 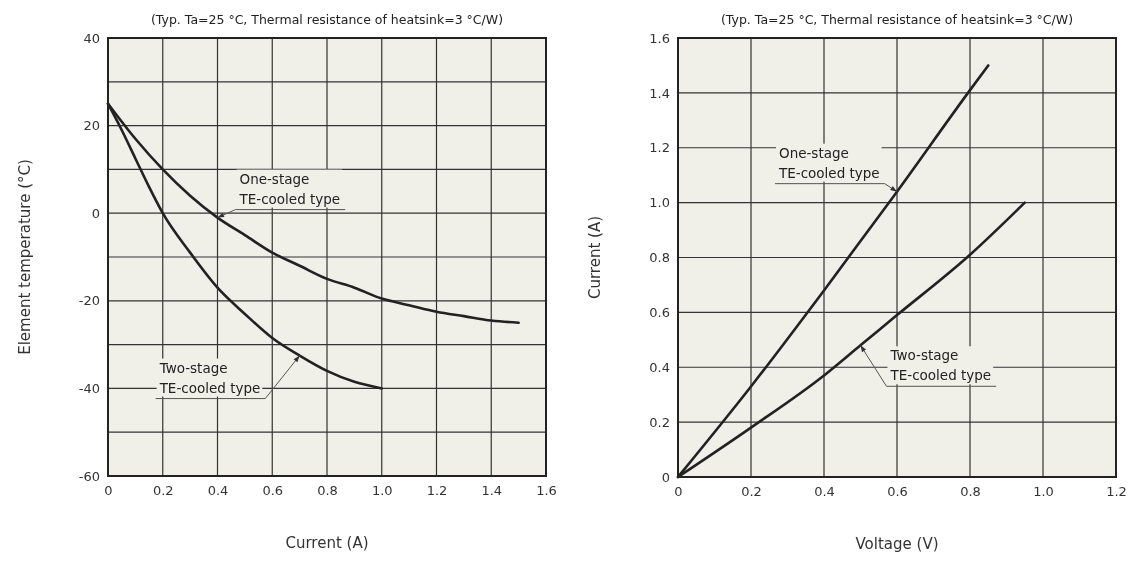 I want to click on y-tick-label: 0.6, so click(x=659, y=313).